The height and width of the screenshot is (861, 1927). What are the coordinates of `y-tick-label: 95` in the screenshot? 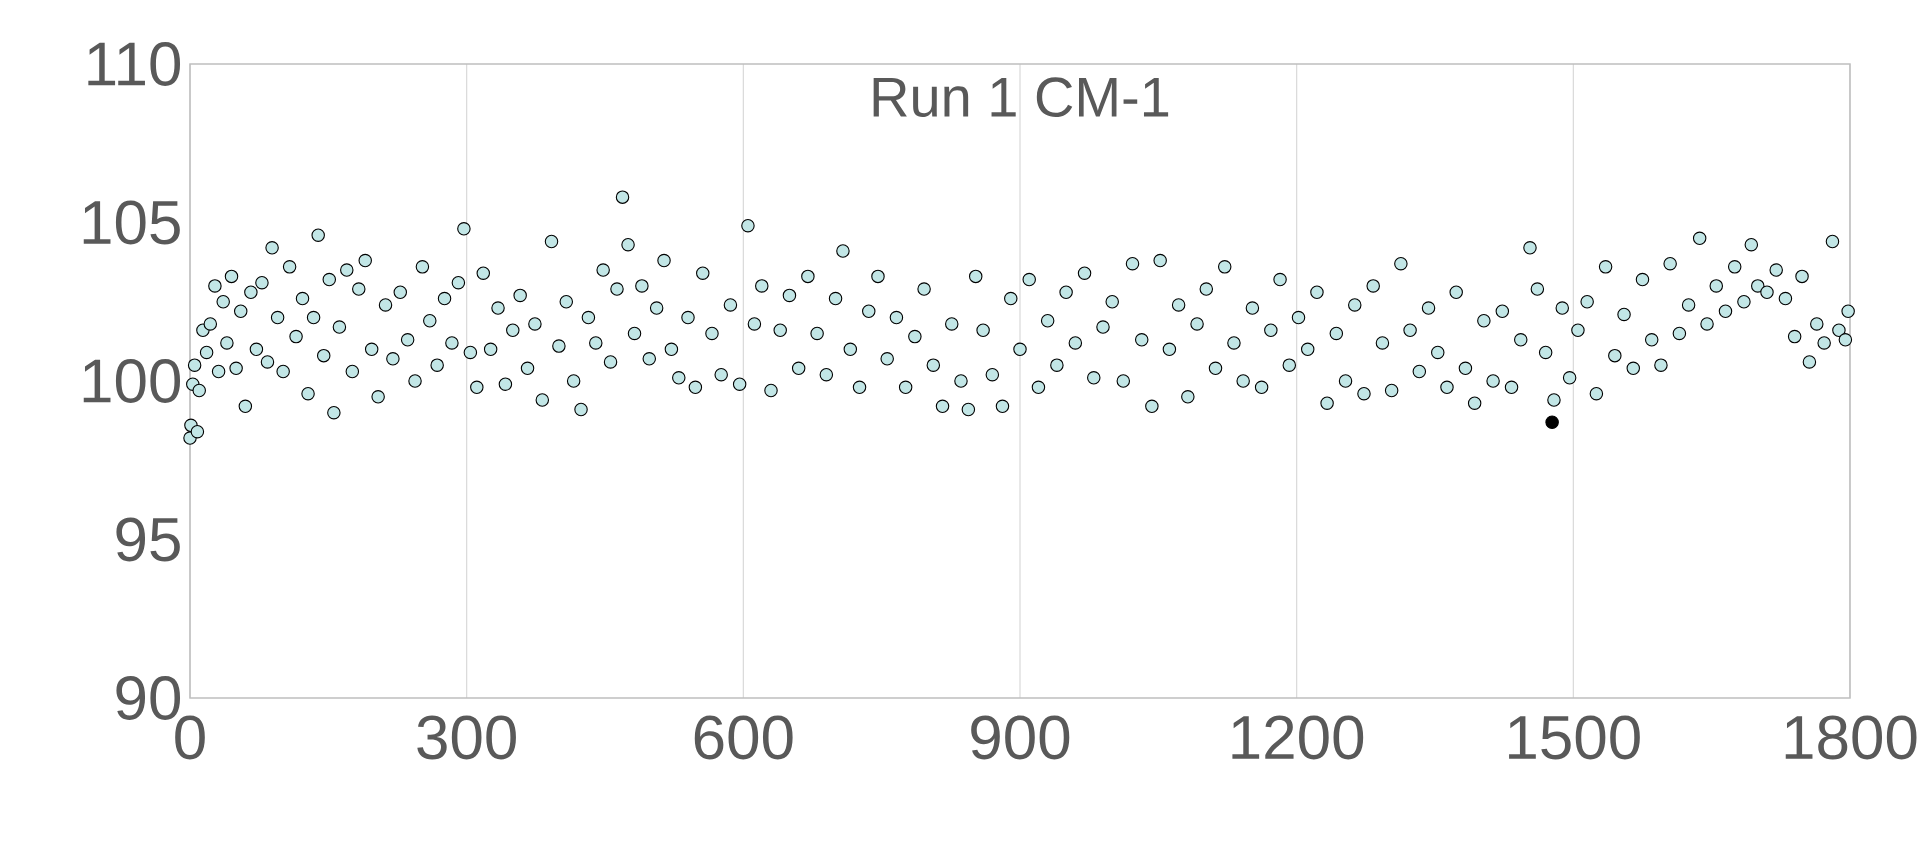 It's located at (148, 539).